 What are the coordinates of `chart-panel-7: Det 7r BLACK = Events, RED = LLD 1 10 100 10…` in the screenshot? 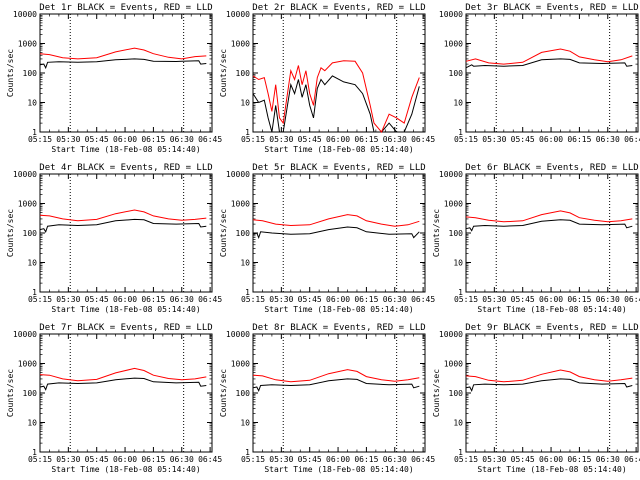 It's located at (114, 398).